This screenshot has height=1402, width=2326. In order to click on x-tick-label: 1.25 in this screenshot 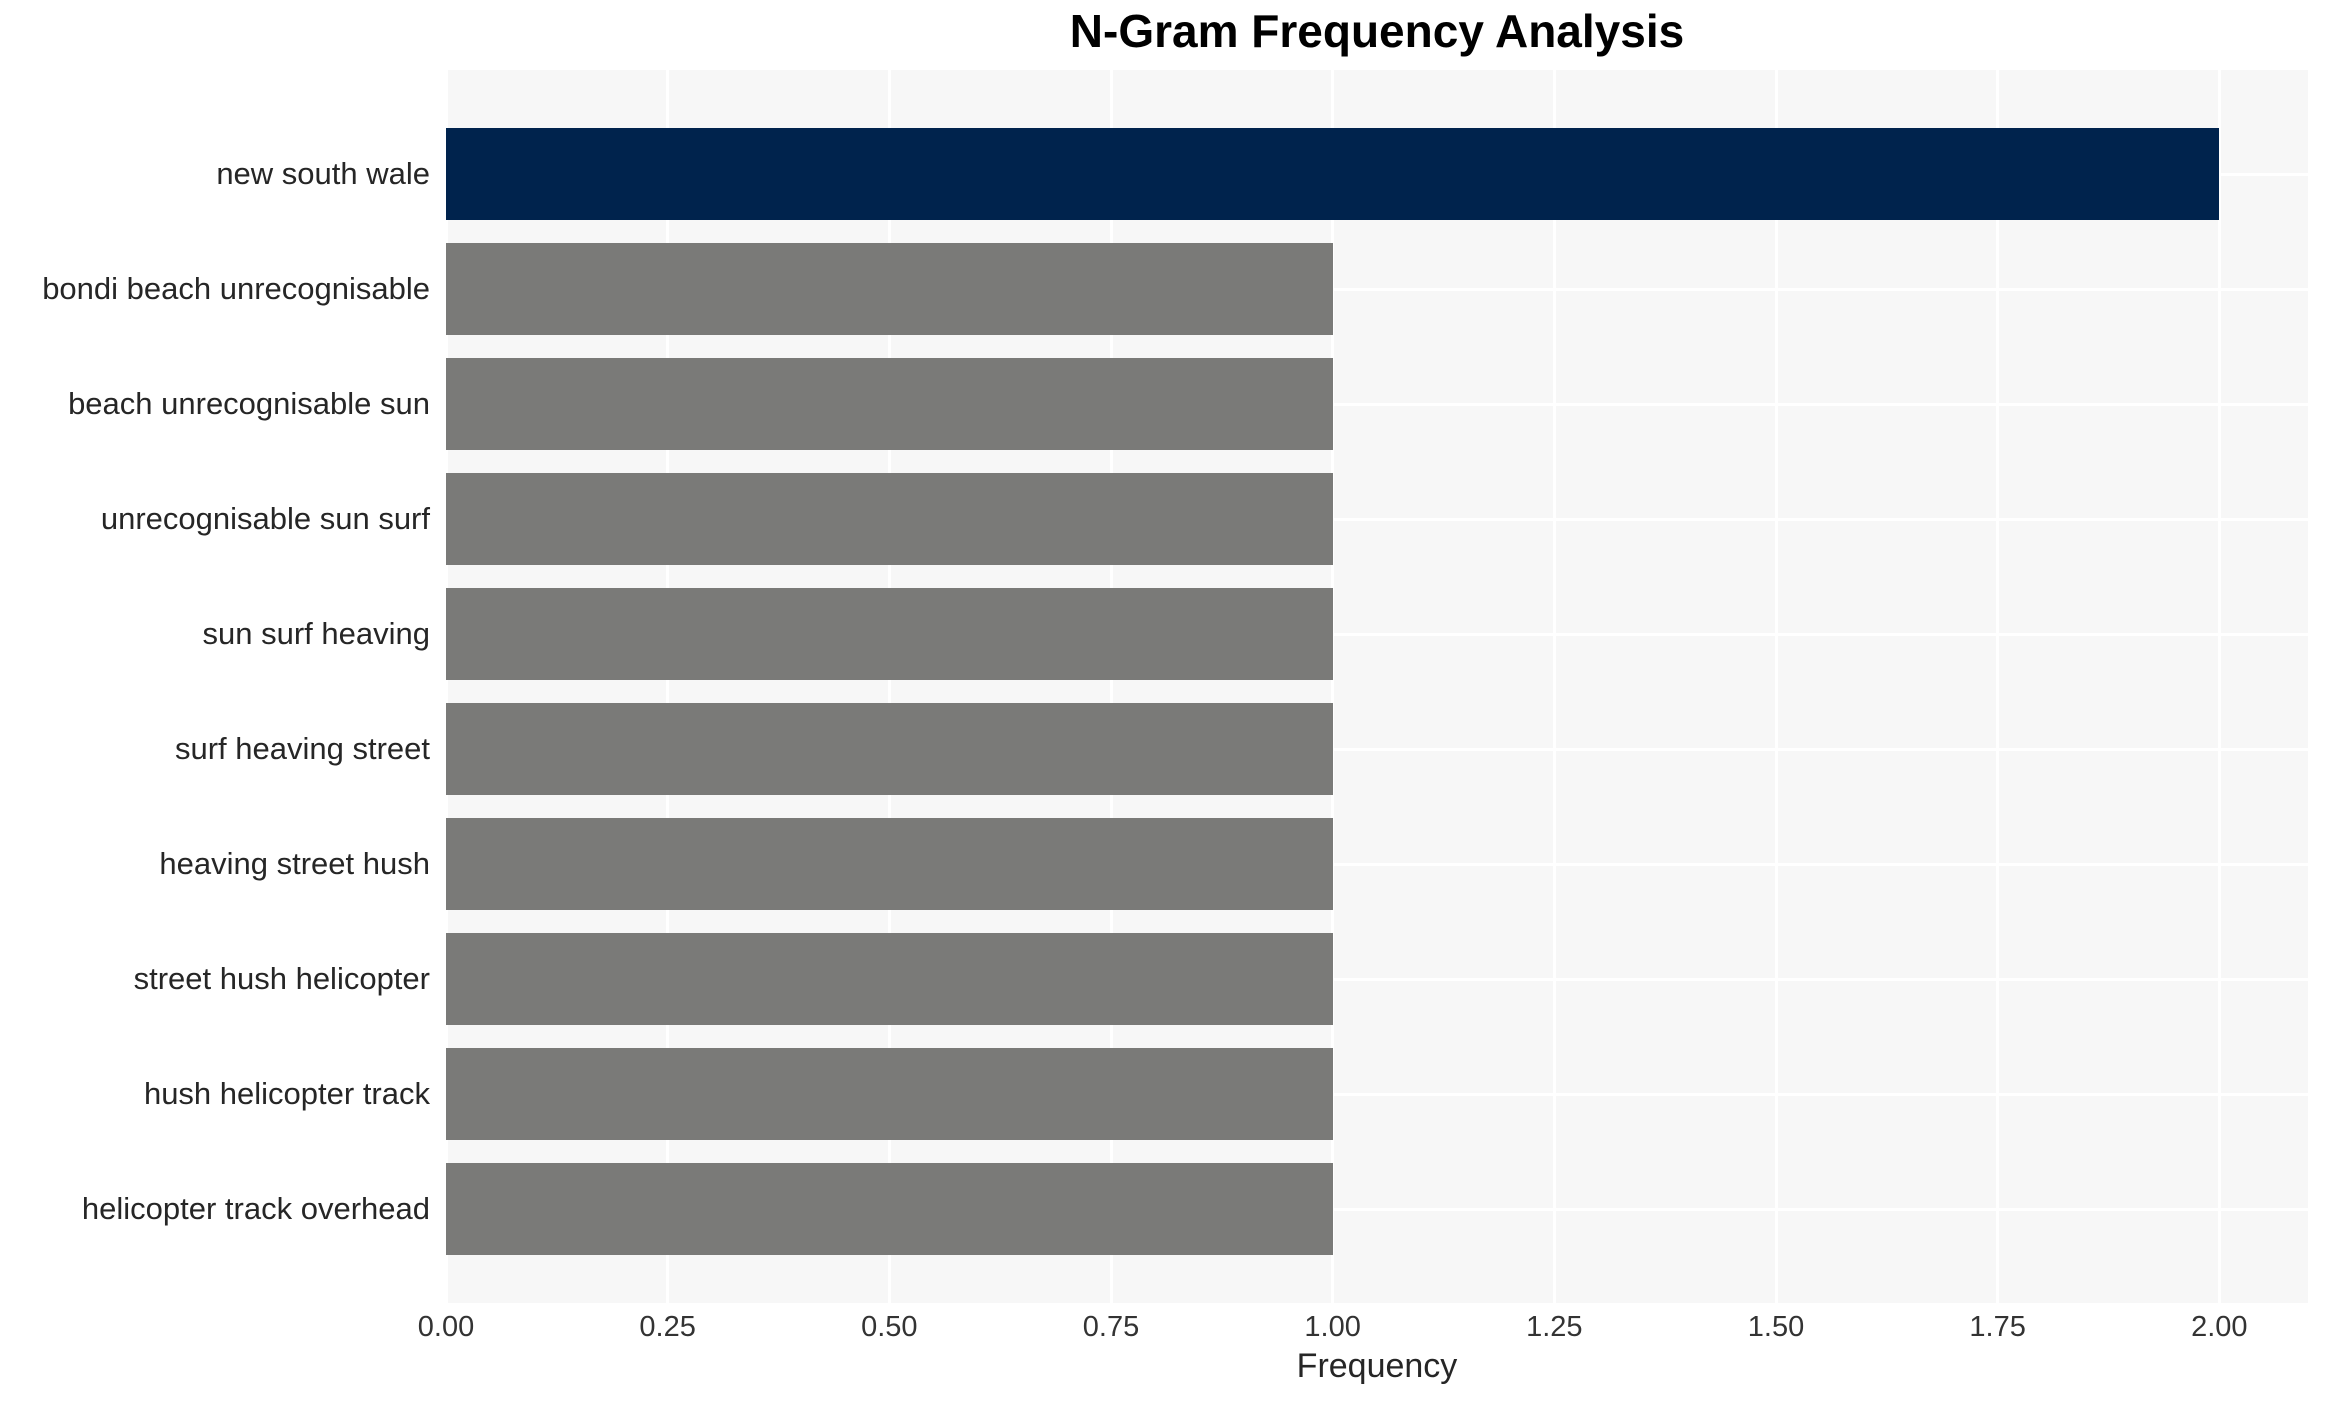, I will do `click(1554, 1327)`.